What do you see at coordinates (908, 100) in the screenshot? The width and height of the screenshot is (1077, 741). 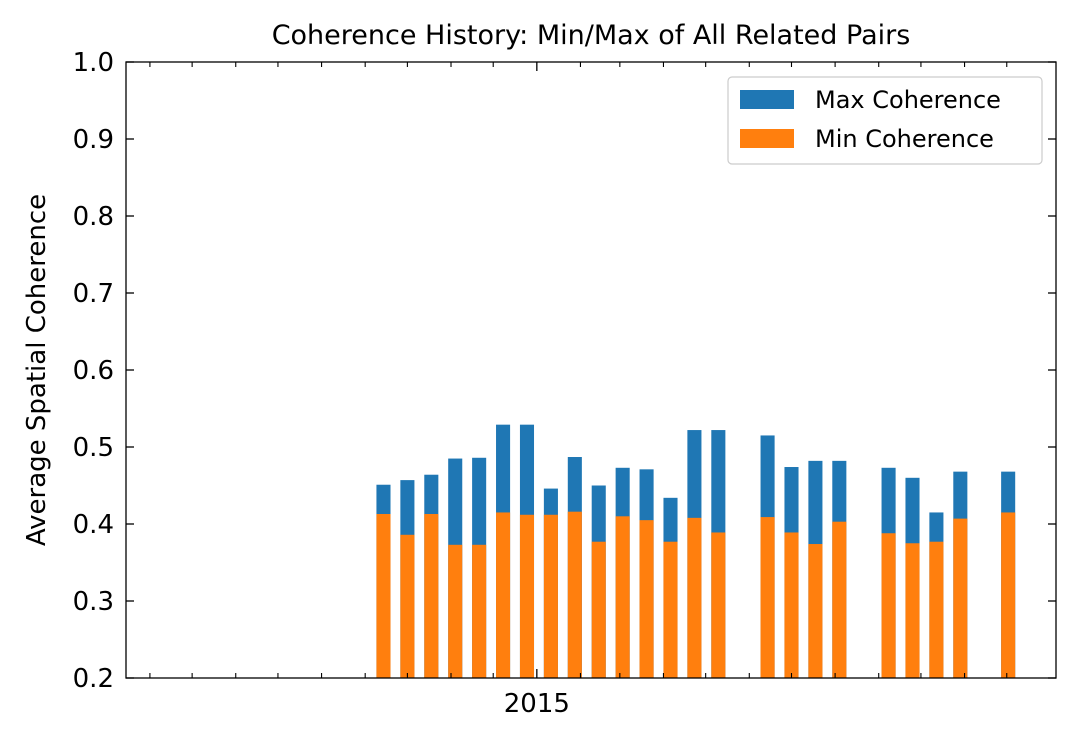 I see `legend-label-max: Max Coherence` at bounding box center [908, 100].